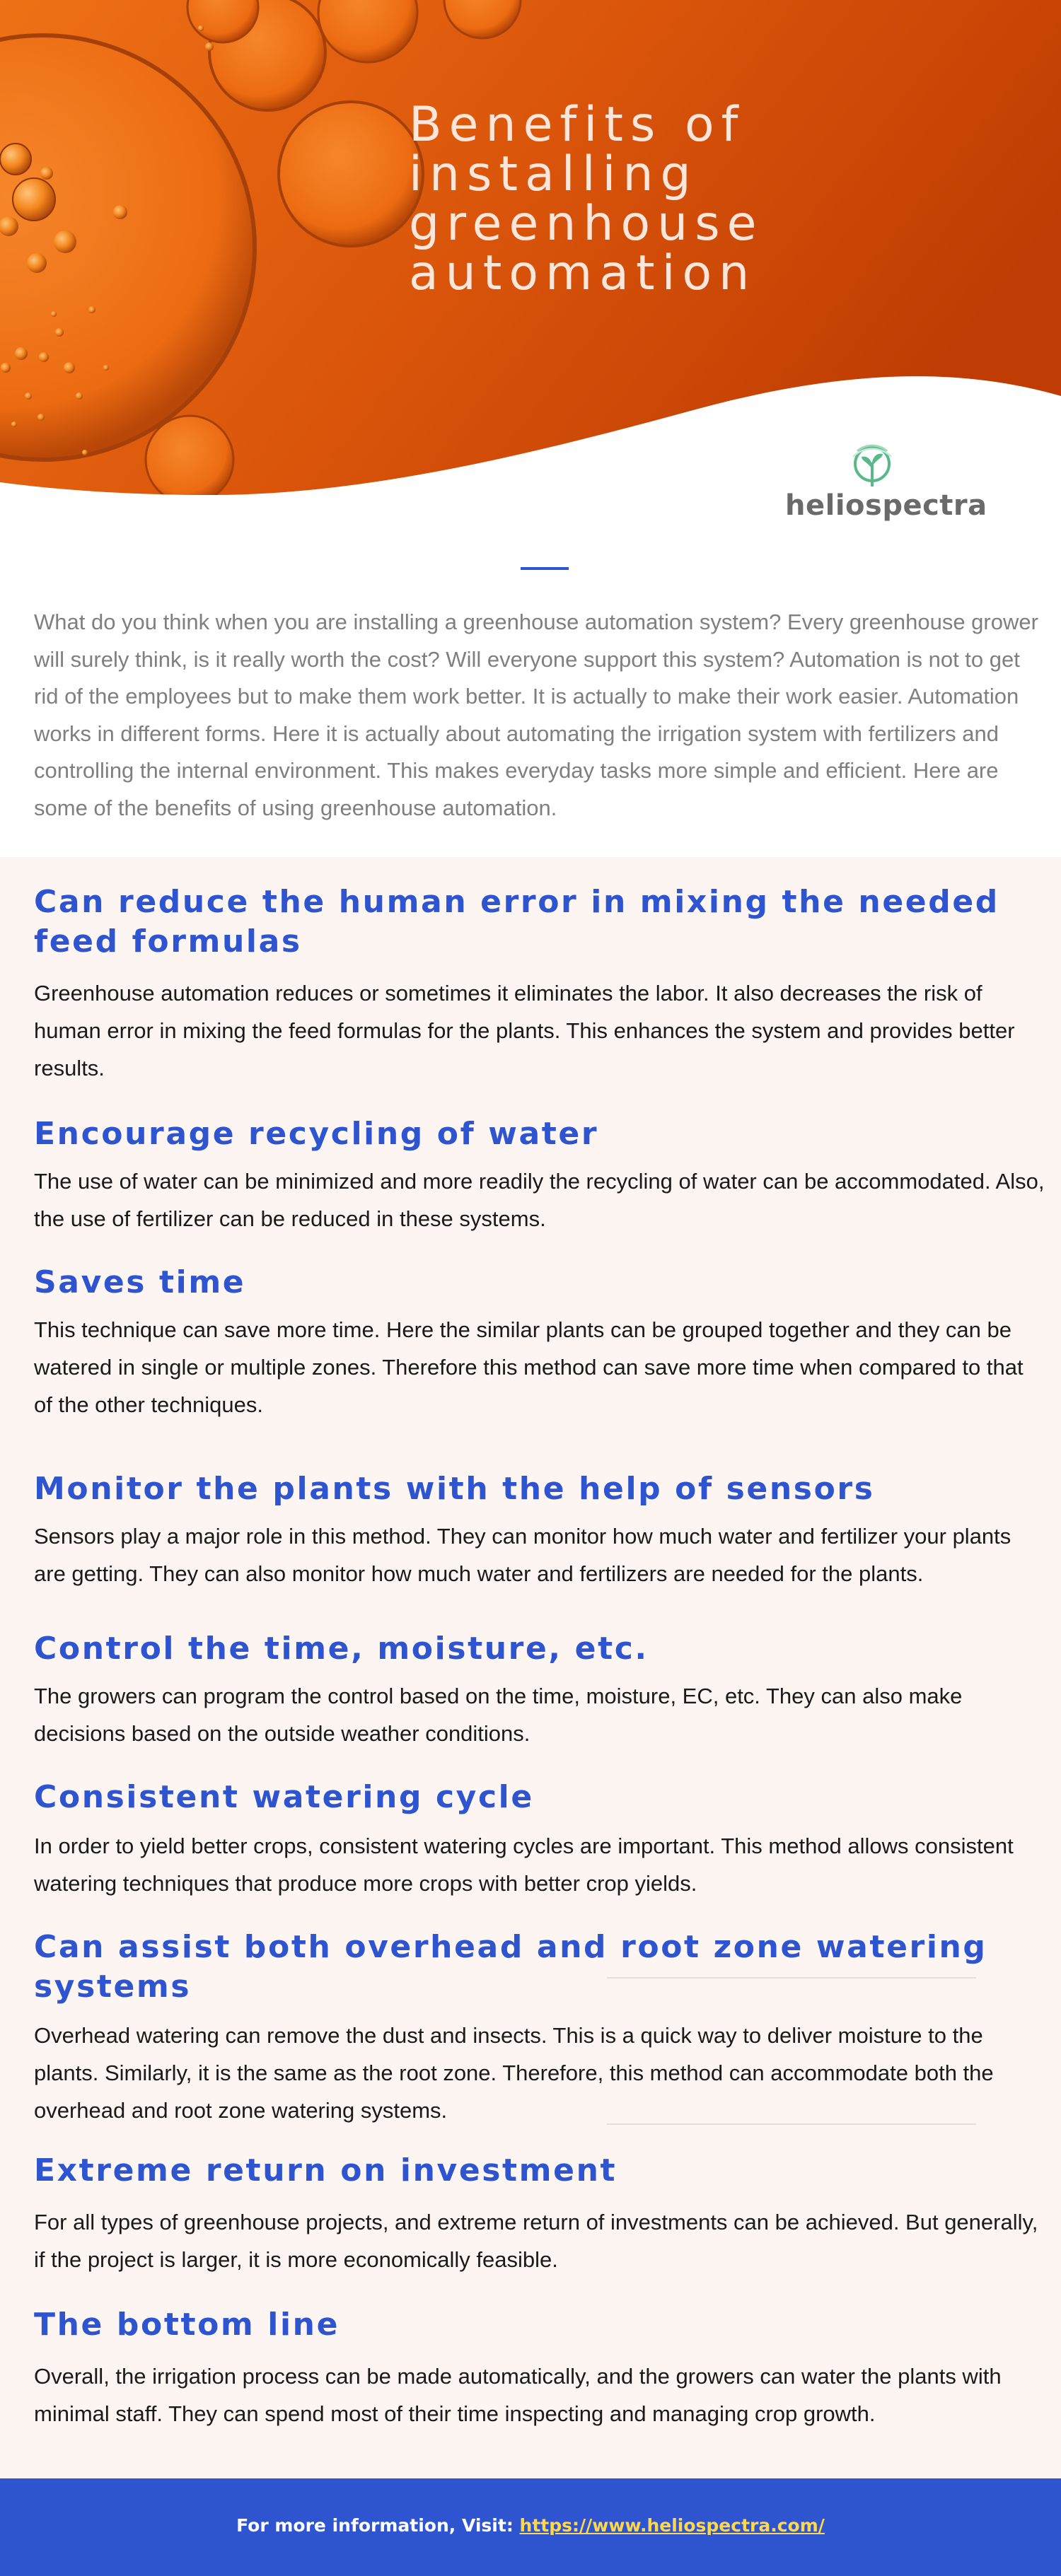  I want to click on footer-prefix: For more information, Visit:, so click(378, 2525).